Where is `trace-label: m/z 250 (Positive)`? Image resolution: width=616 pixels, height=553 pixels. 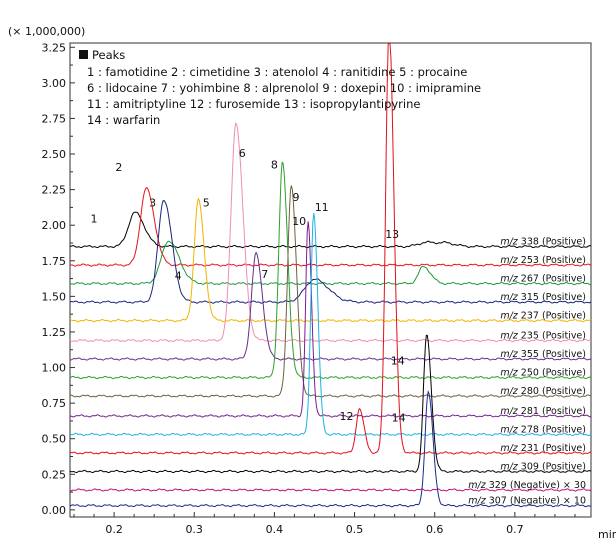
trace-label: m/z 250 (Positive) is located at coordinates (543, 373).